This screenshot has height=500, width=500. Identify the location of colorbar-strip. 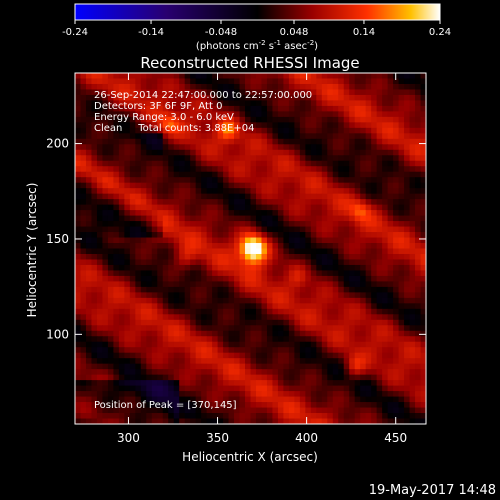
(257, 12).